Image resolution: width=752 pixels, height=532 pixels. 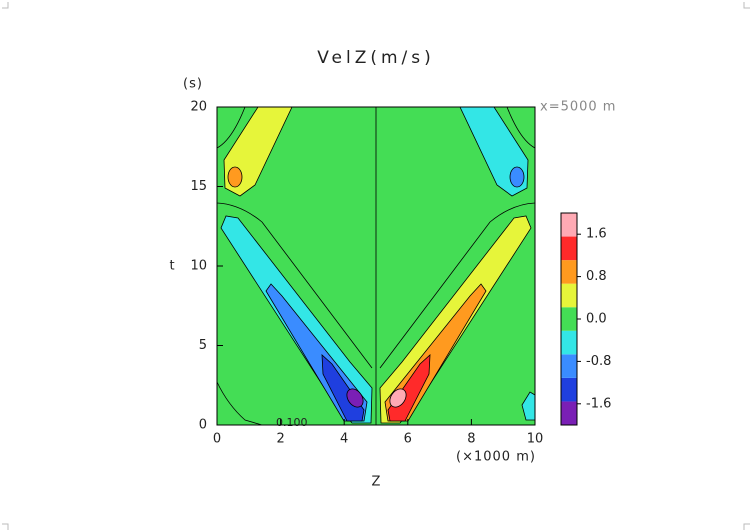 What do you see at coordinates (203, 425) in the screenshot?
I see `y-tick-label: 0` at bounding box center [203, 425].